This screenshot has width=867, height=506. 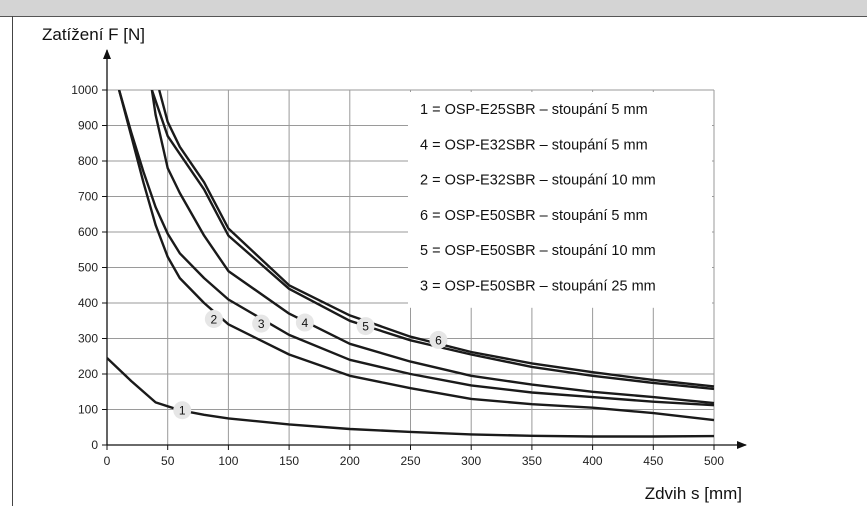 I want to click on x-tick-label: 500, so click(x=714, y=461).